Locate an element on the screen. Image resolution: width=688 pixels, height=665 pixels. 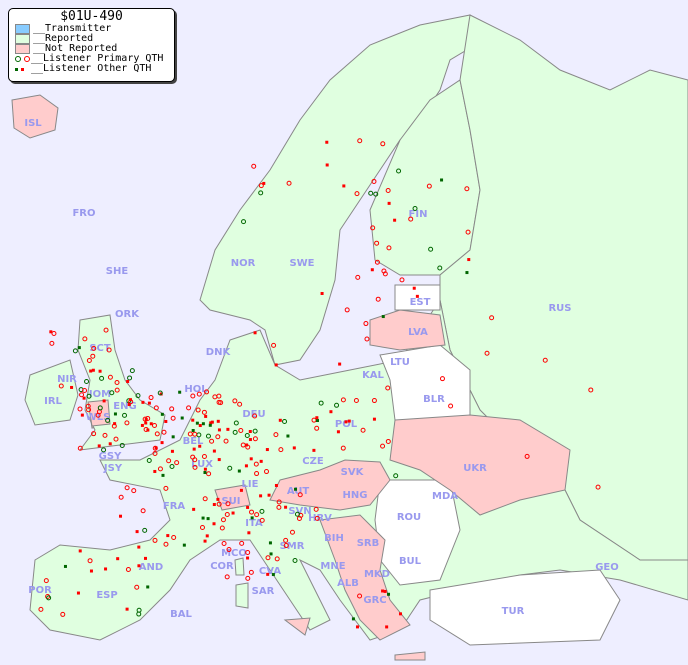
country-label-fro: FRO is located at coordinates (83, 213).